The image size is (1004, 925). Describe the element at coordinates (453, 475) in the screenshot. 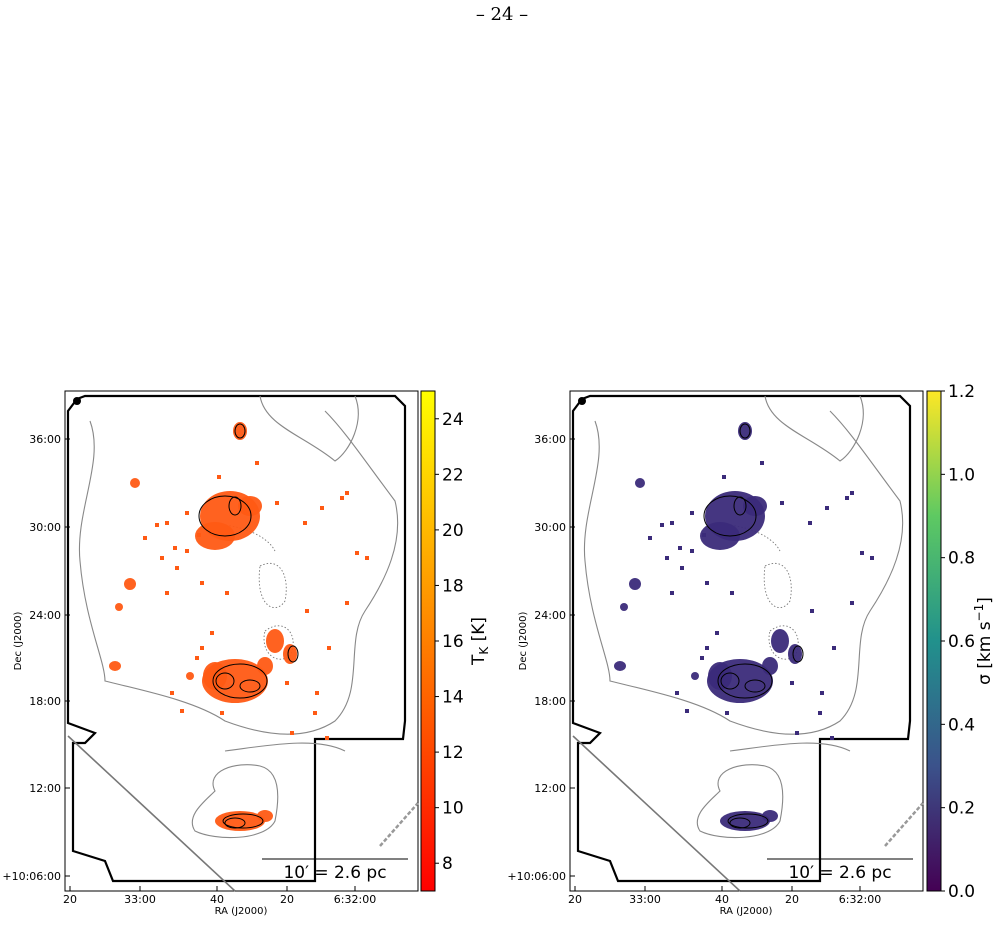

I see `colorbar-tick-label: 22` at that location.